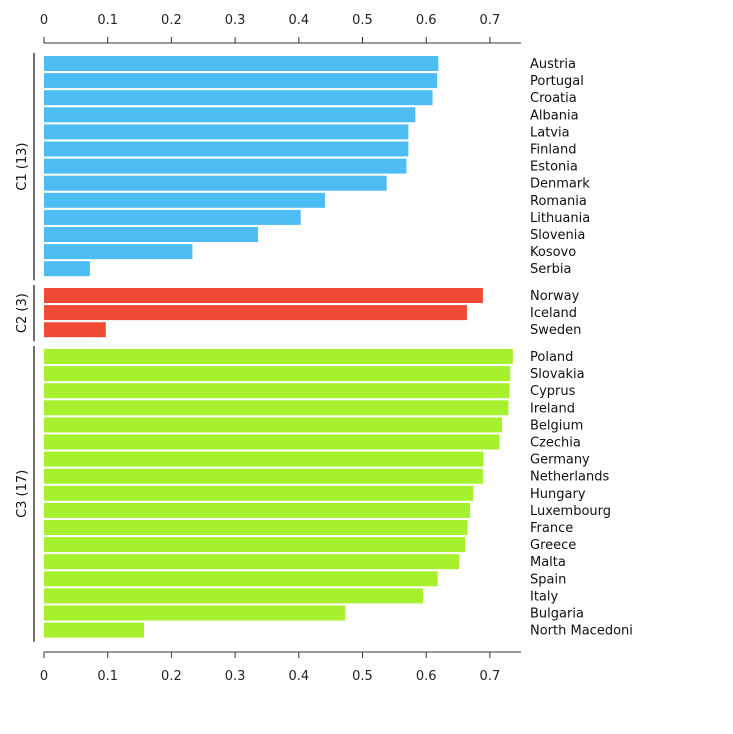  What do you see at coordinates (553, 64) in the screenshot?
I see `bar-label: Austria` at bounding box center [553, 64].